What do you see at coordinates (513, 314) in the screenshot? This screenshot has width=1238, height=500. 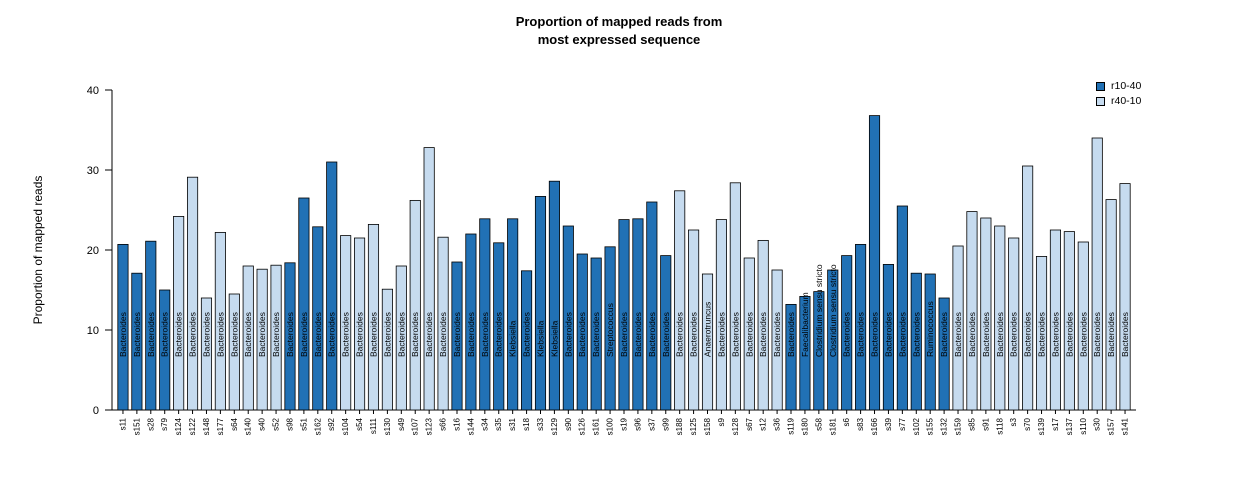 I see `bar-s31` at bounding box center [513, 314].